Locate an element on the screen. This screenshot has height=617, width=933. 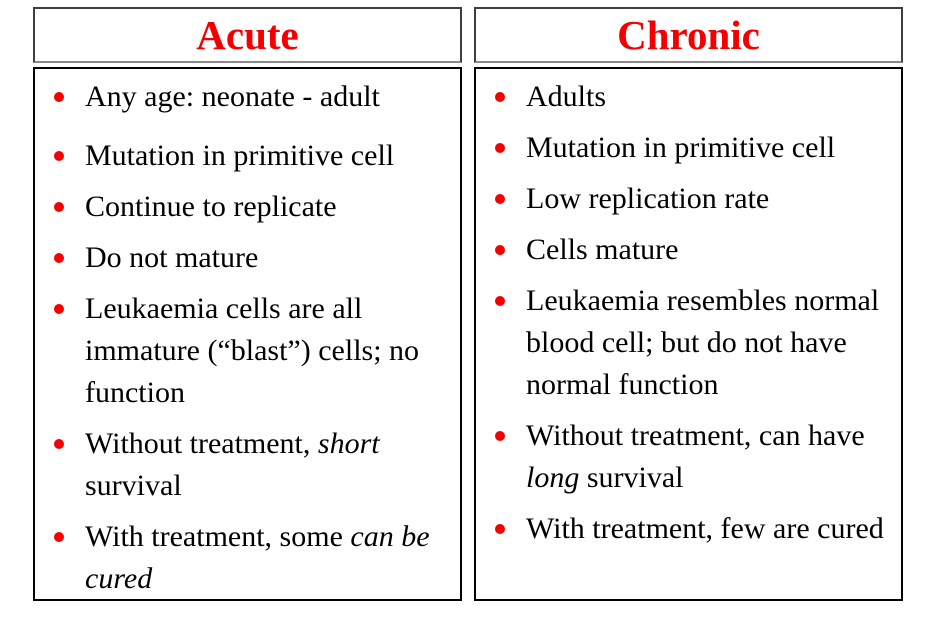
list-item-text: Any age: neonate - adult is located at coordinates (232, 96).